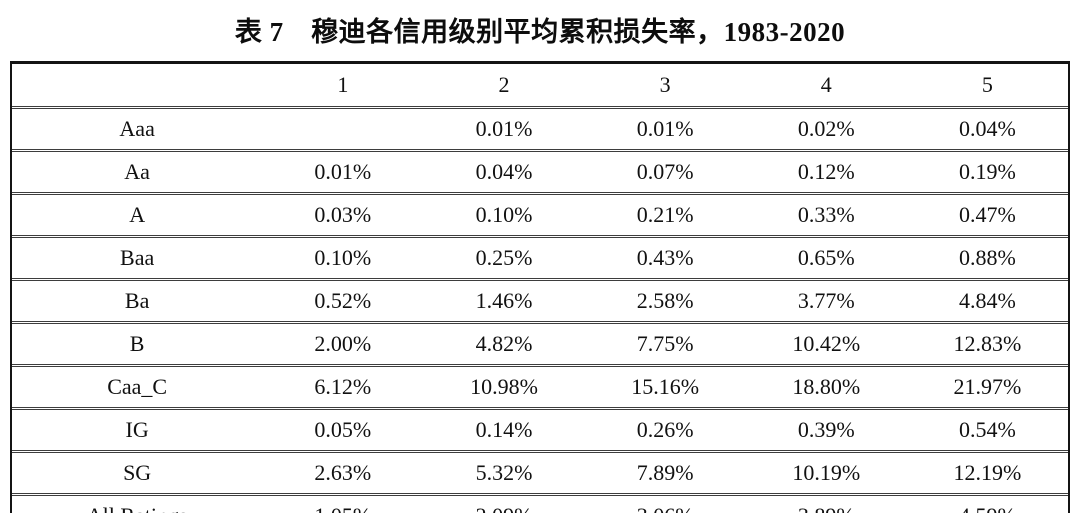 The width and height of the screenshot is (1080, 513). I want to click on cell: 1.46%, so click(504, 301).